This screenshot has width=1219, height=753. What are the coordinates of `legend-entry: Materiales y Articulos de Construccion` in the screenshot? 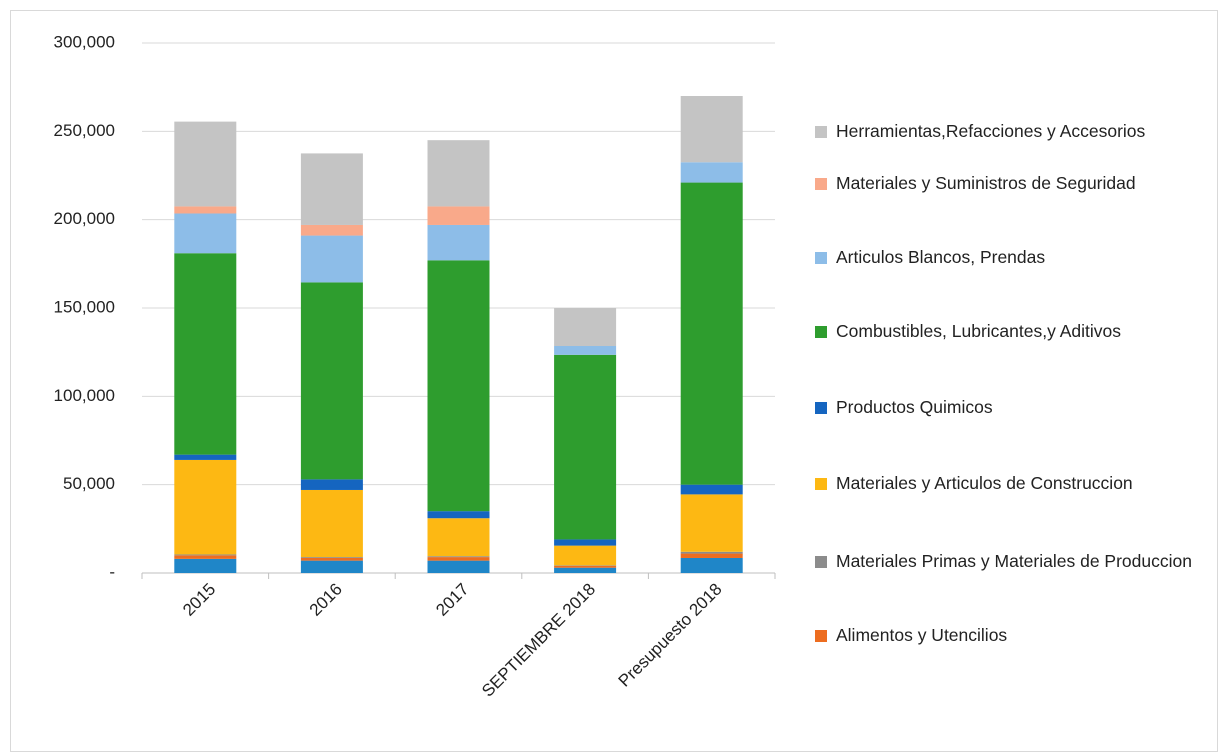 It's located at (1012, 483).